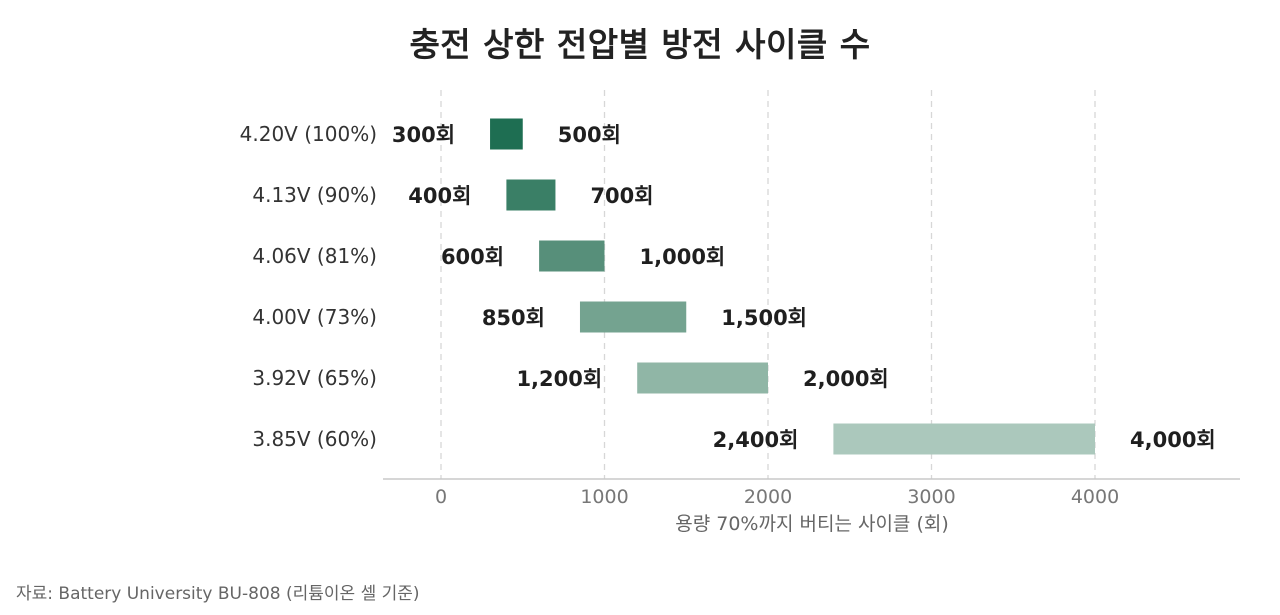 The height and width of the screenshot is (615, 1280). Describe the element at coordinates (559, 379) in the screenshot. I see `low-value-label: 1,200회` at that location.